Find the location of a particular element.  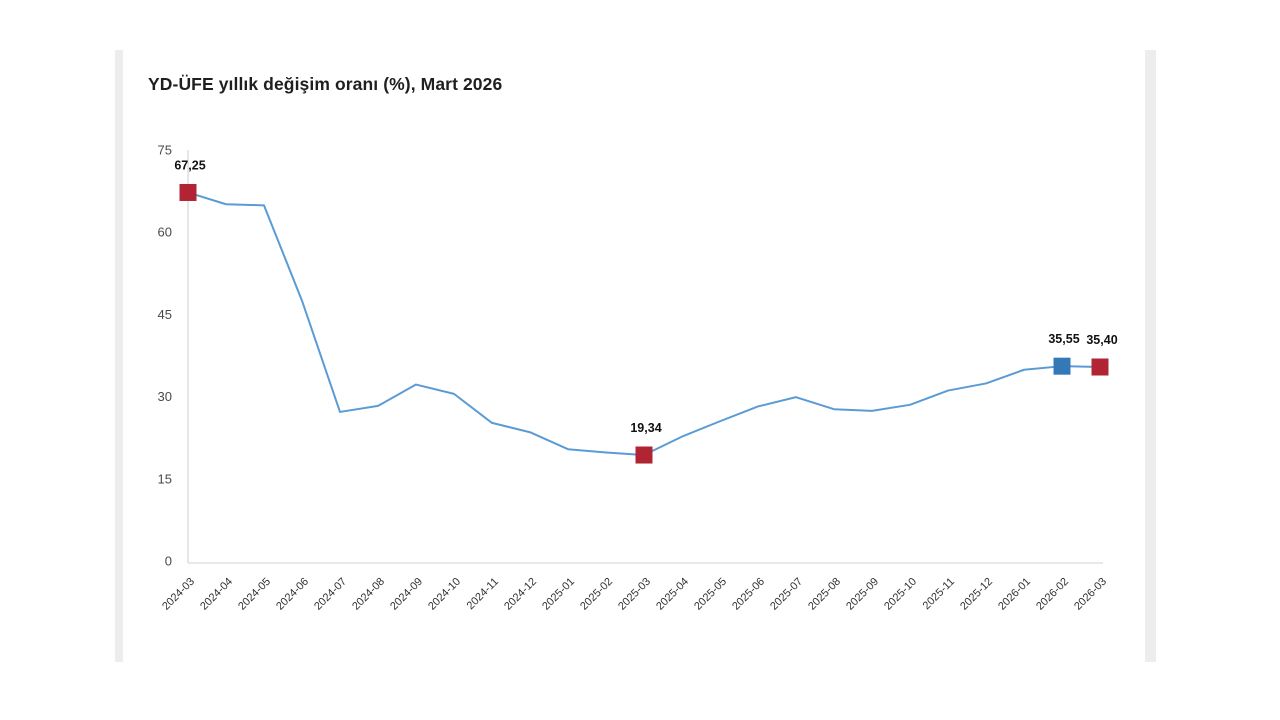

x-tick-label: 2025-07 is located at coordinates (786, 594).